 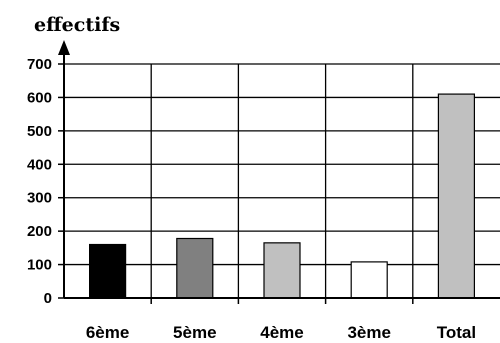 What do you see at coordinates (194, 332) in the screenshot?
I see `x-tick-label: 5ème` at bounding box center [194, 332].